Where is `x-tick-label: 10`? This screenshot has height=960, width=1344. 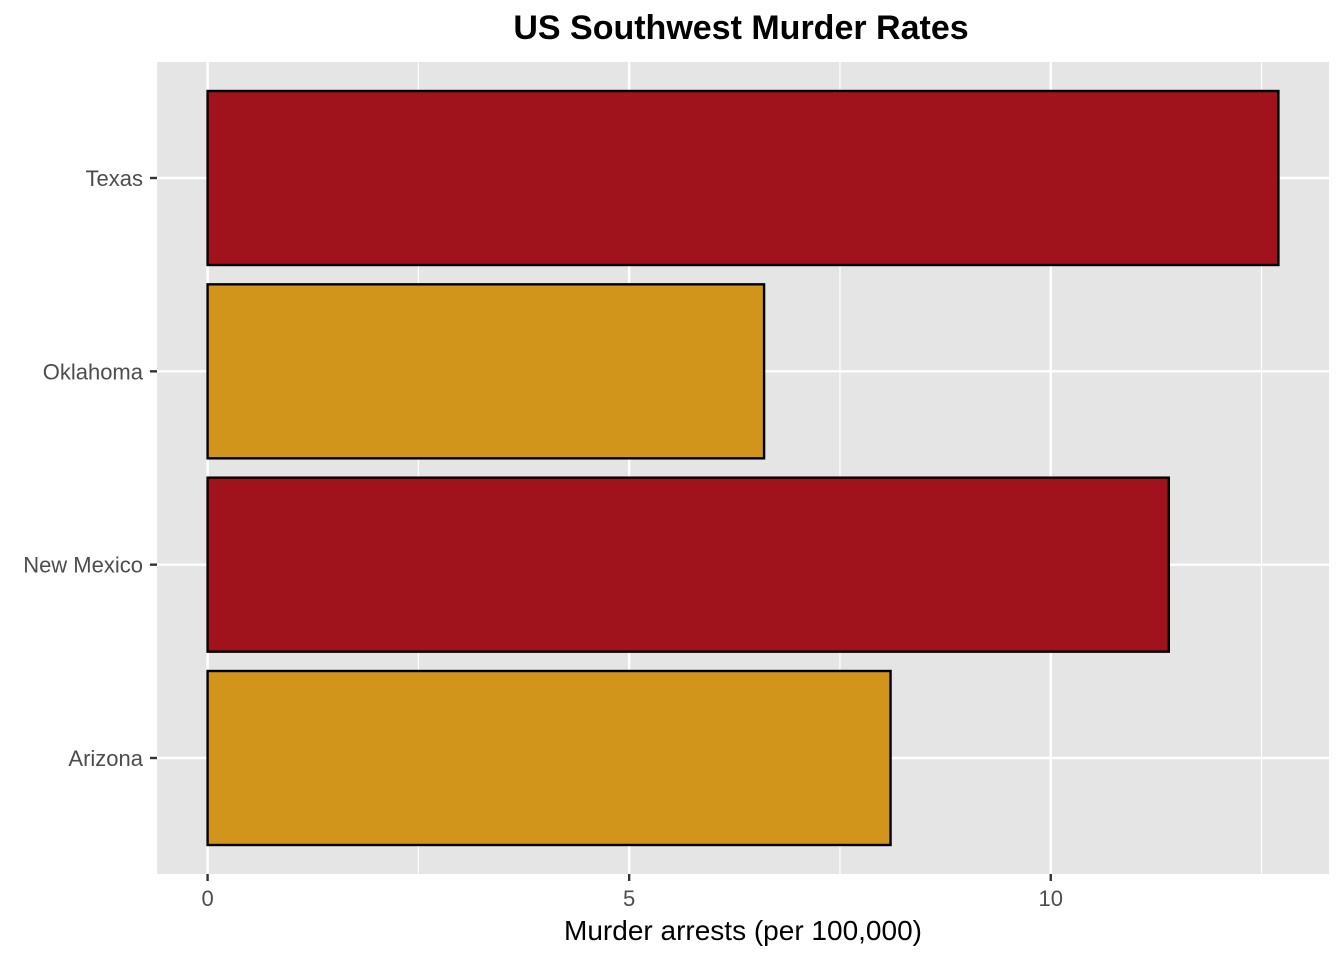
x-tick-label: 10 is located at coordinates (1051, 898).